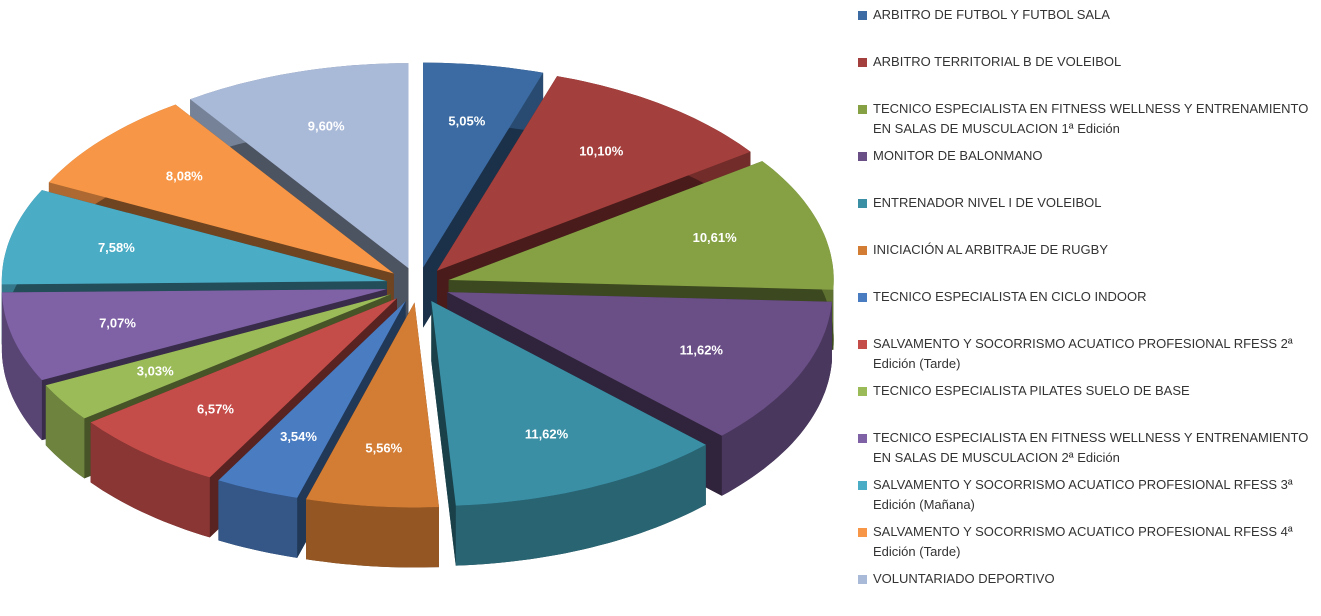  I want to click on data-label: 7,07%, so click(117, 322).